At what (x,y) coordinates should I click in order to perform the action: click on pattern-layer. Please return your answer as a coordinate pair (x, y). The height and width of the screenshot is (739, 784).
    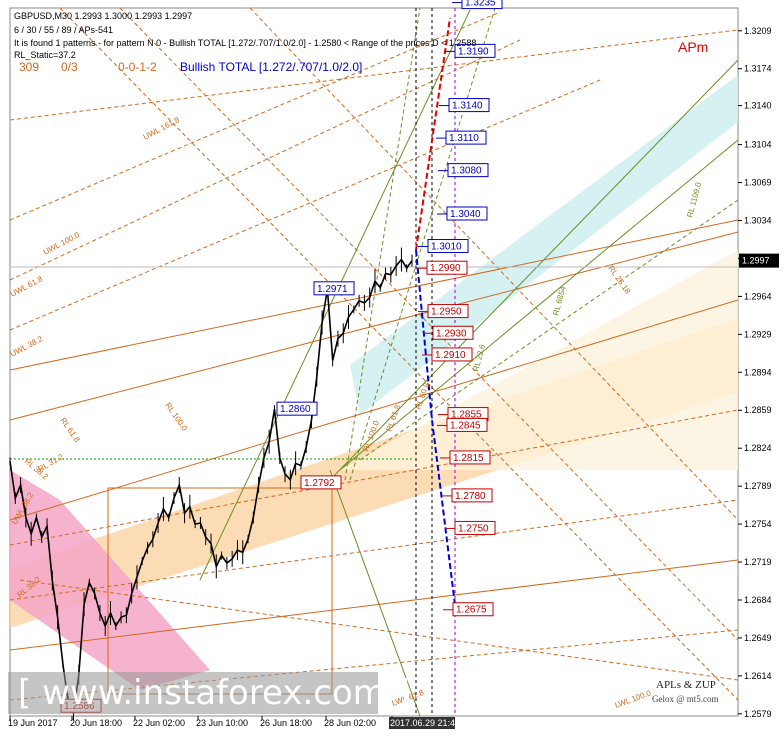
    Looking at the image, I should click on (435, 311).